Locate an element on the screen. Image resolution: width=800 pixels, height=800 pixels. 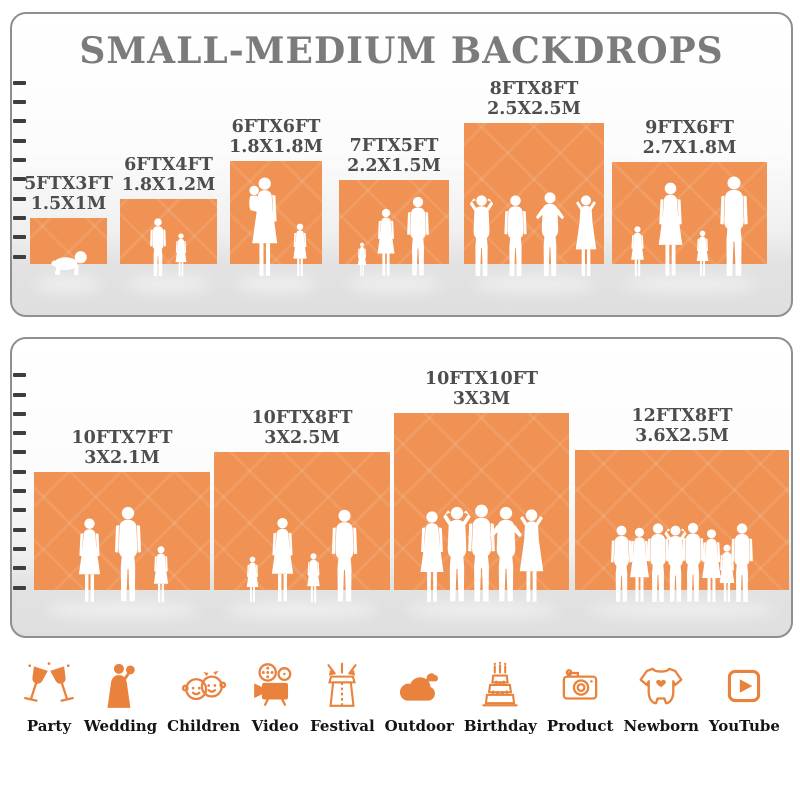
play-button-icon is located at coordinates (744, 686).